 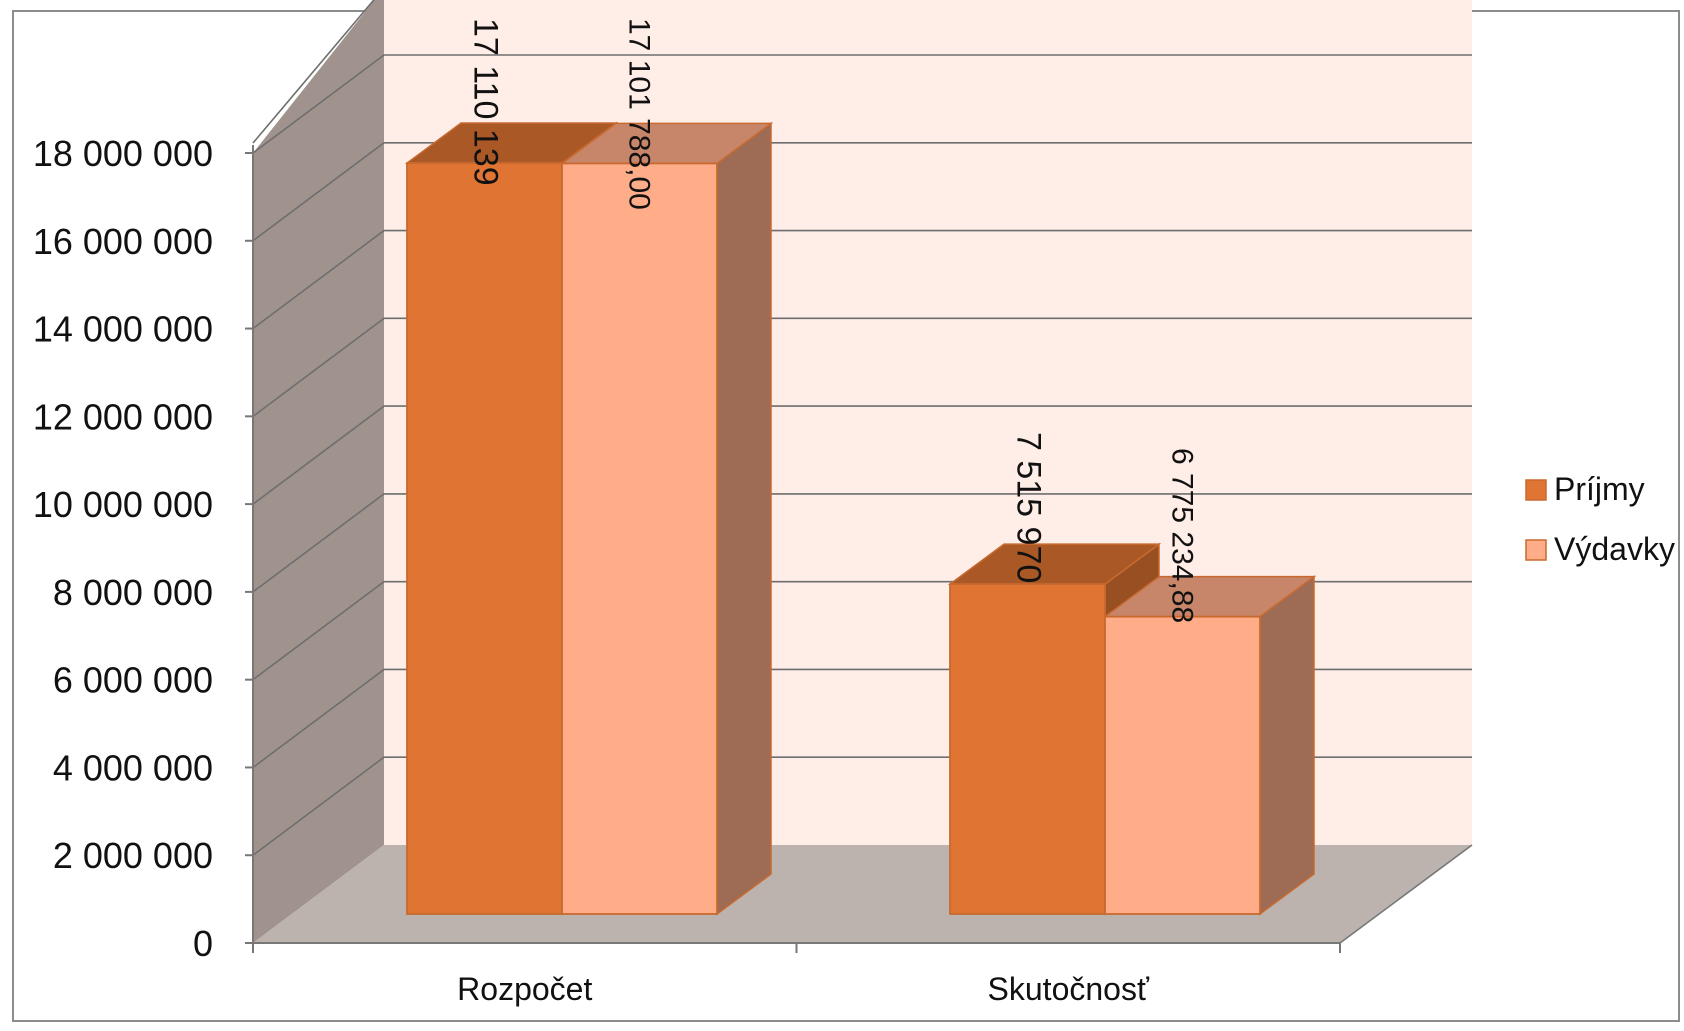 I want to click on legend-label: Príjmy, so click(x=1599, y=489).